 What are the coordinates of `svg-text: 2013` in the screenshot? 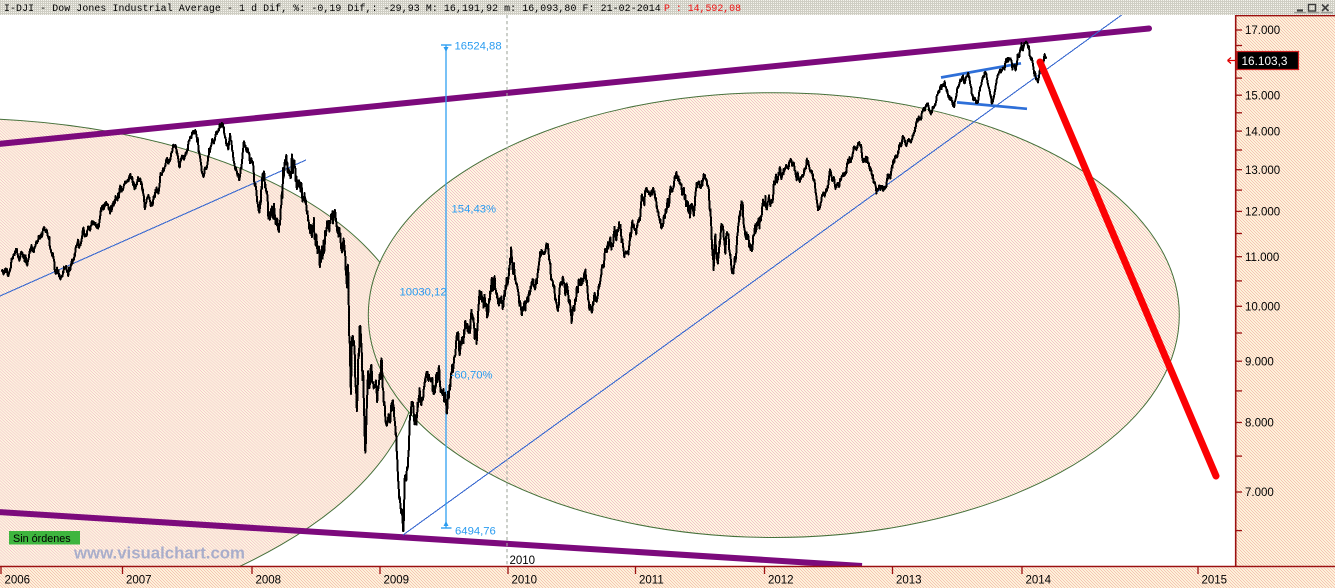 It's located at (909, 581).